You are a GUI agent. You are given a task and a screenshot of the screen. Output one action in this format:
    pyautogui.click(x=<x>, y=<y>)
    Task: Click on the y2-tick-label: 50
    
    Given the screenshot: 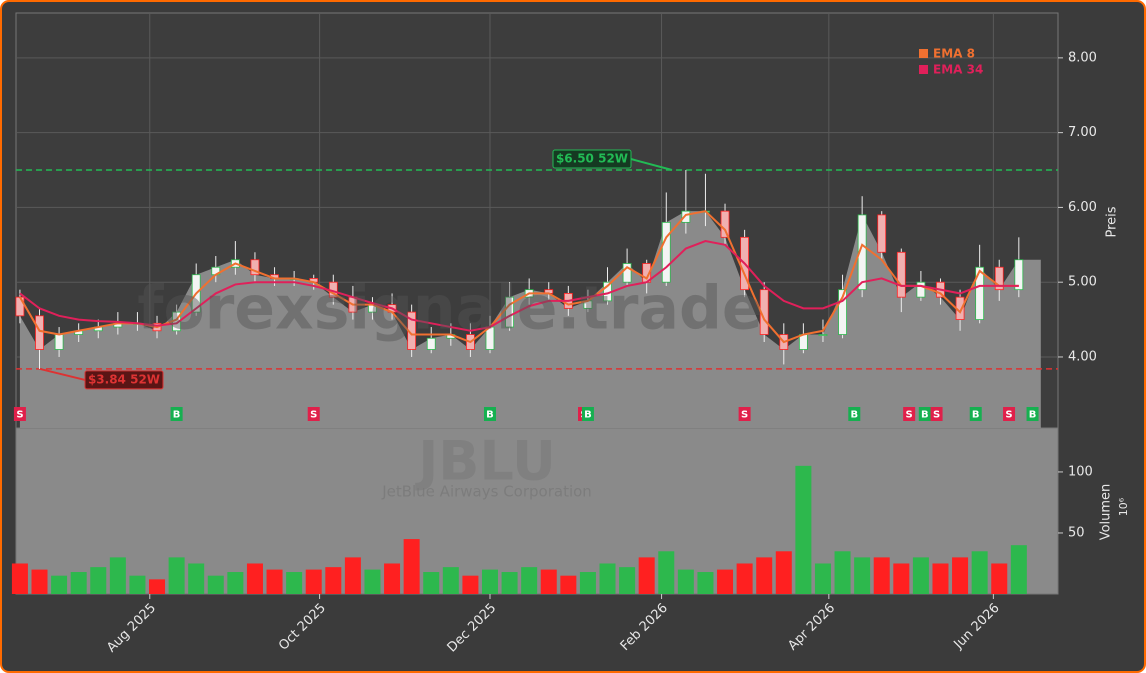 What is the action you would take?
    pyautogui.click(x=1076, y=532)
    